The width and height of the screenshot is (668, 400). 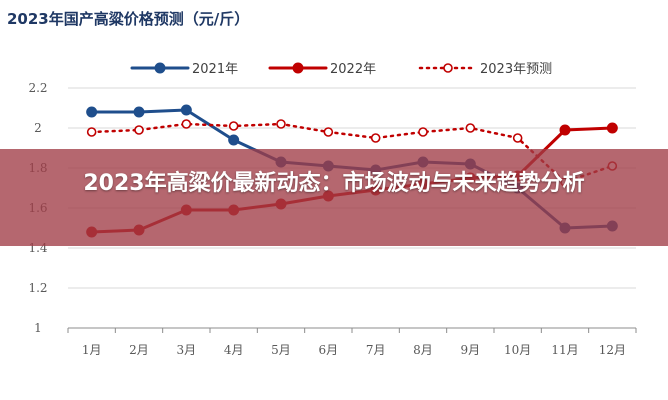 What do you see at coordinates (234, 350) in the screenshot?
I see `x-tick-label: 4月` at bounding box center [234, 350].